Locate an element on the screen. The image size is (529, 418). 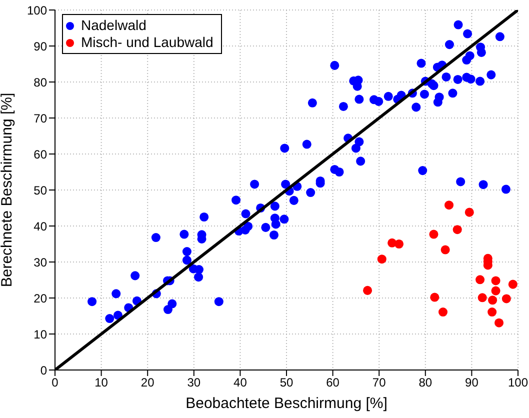
y-tick-label: 100 is located at coordinates (37, 10).